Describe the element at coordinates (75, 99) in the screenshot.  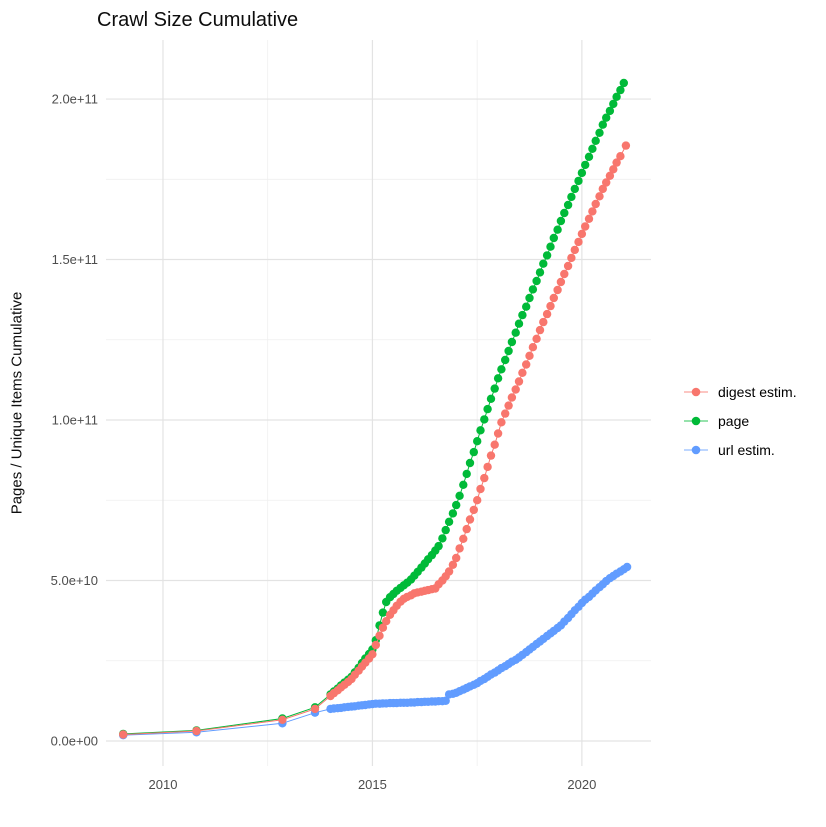
I see `y-tick-label: 2.0e+11` at that location.